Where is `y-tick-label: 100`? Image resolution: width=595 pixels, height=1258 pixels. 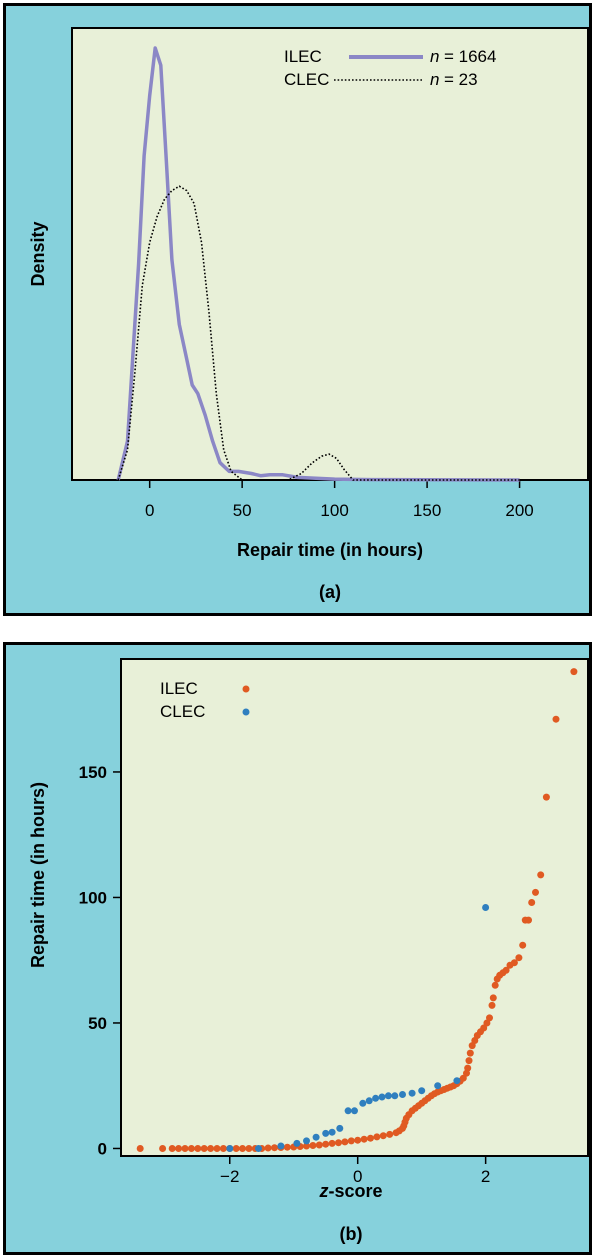 y-tick-label: 100 is located at coordinates (93, 897).